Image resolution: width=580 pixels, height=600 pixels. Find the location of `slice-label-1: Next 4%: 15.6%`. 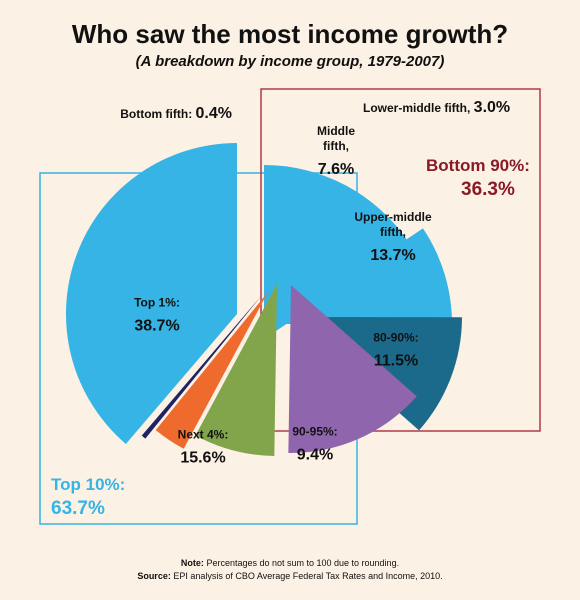

slice-label-1: Next 4%: 15.6% is located at coordinates (203, 447).